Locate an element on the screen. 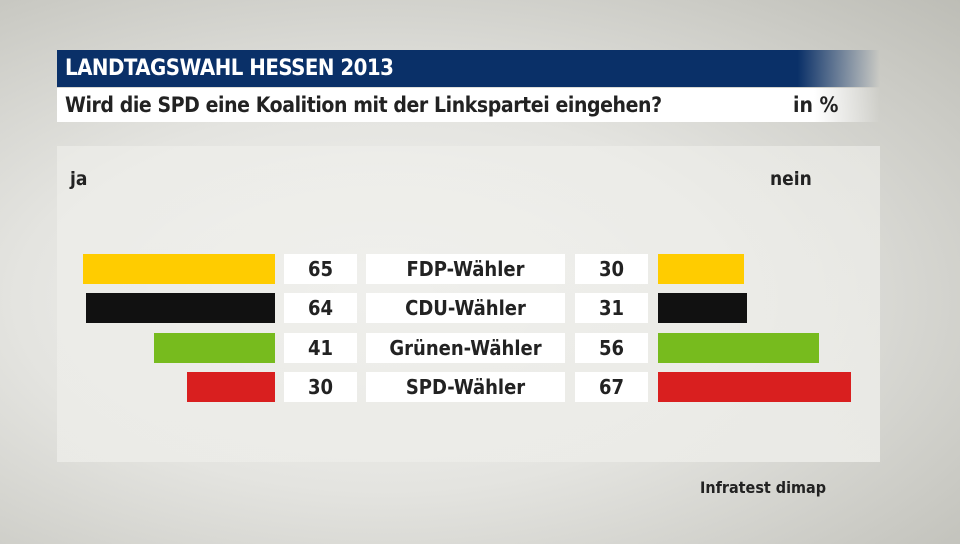 The width and height of the screenshot is (960, 544). category-label: CDU-Wähler is located at coordinates (465, 308).